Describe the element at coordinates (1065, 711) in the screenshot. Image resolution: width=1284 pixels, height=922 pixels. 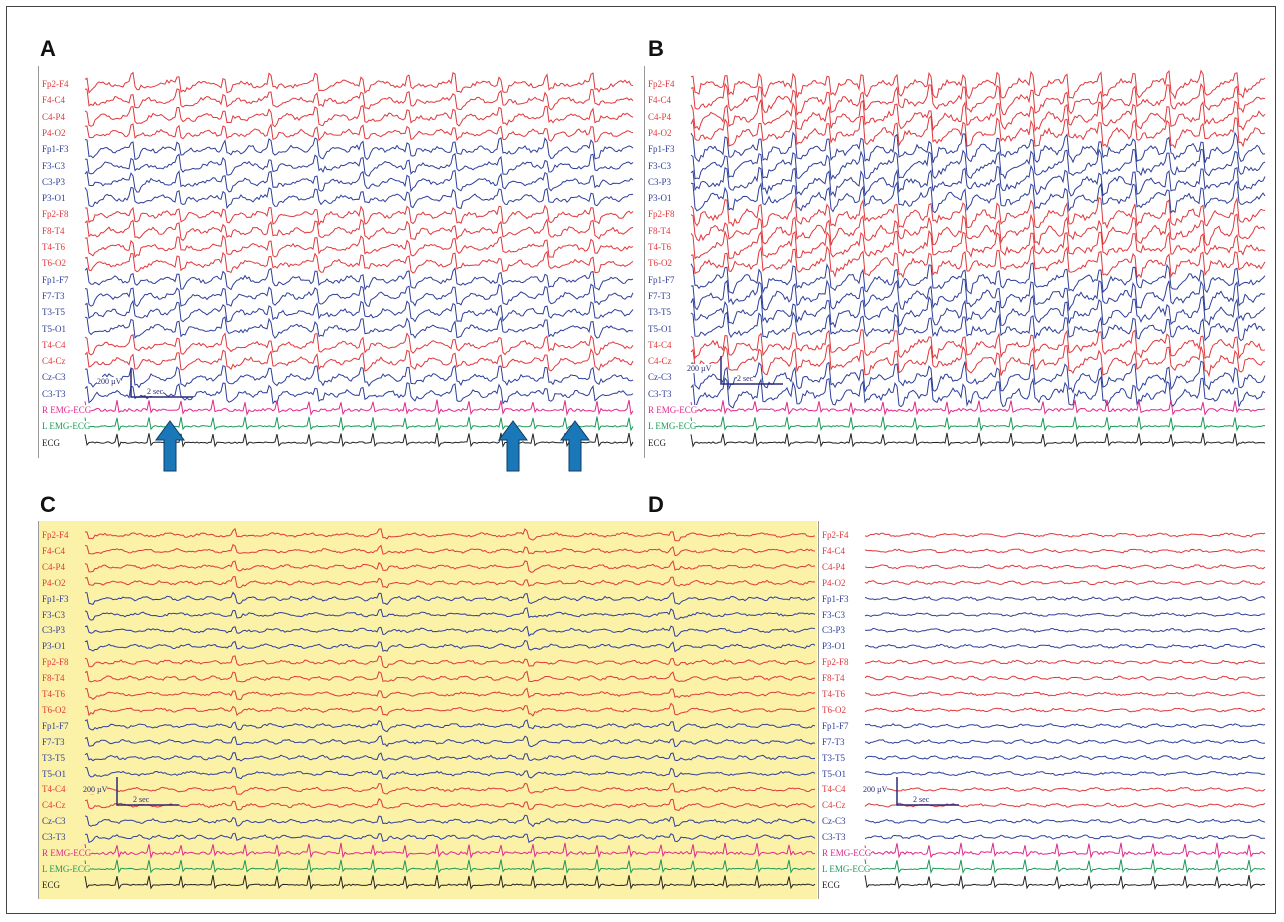
I see `eeg-traces` at that location.